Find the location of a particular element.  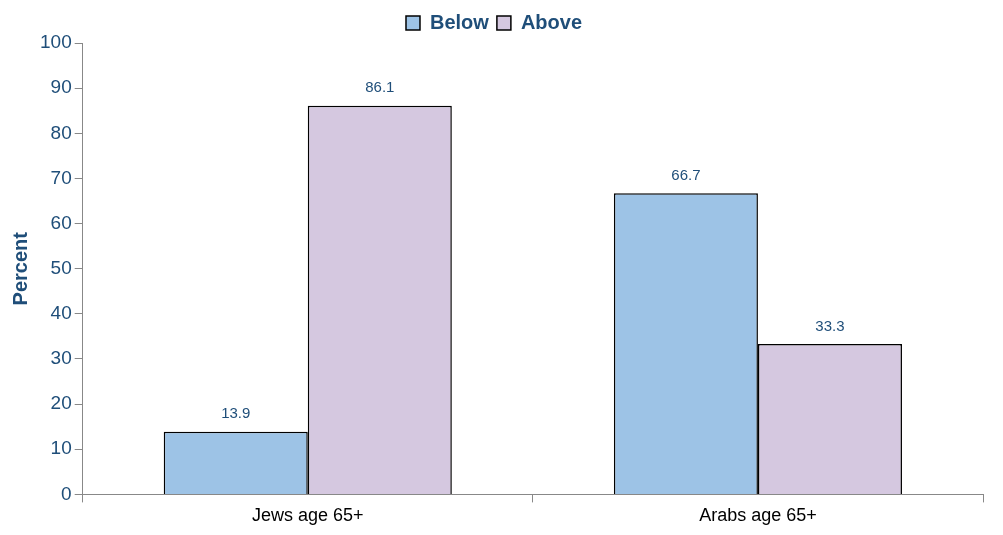

y-tick-label: 60 is located at coordinates (61, 222).